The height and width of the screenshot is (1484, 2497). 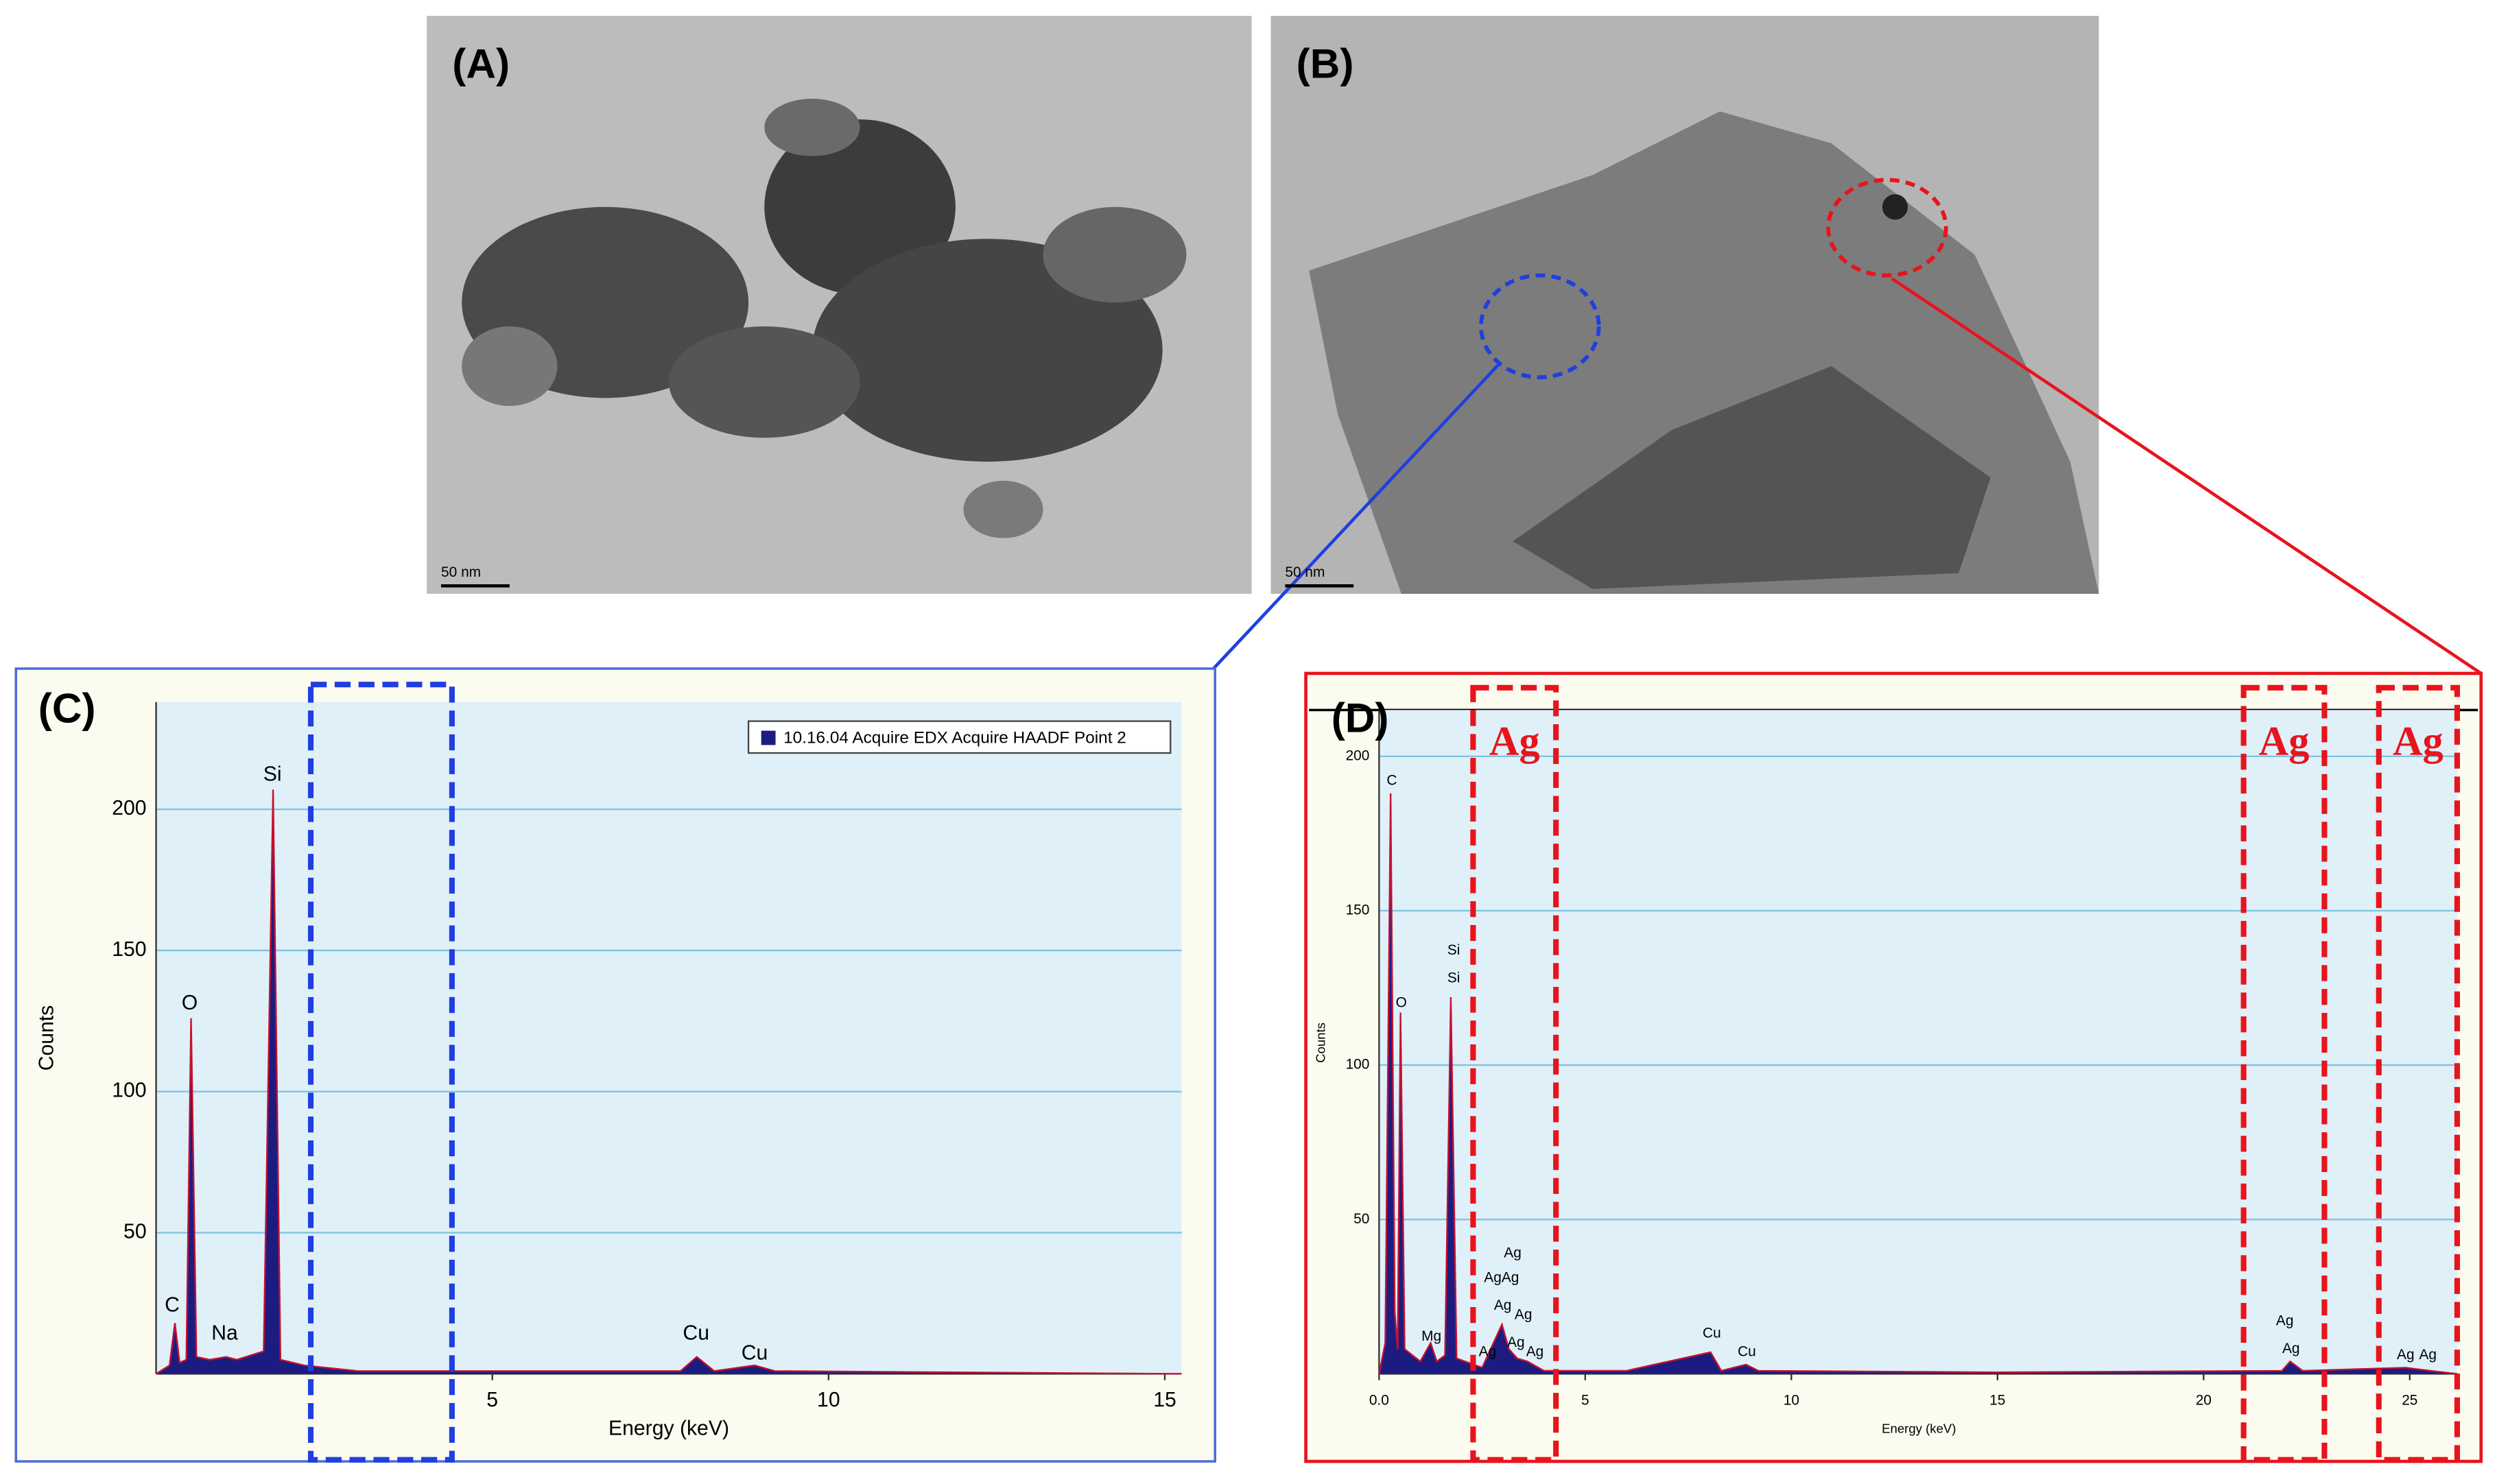 What do you see at coordinates (225, 1333) in the screenshot?
I see `peak-label: Na` at bounding box center [225, 1333].